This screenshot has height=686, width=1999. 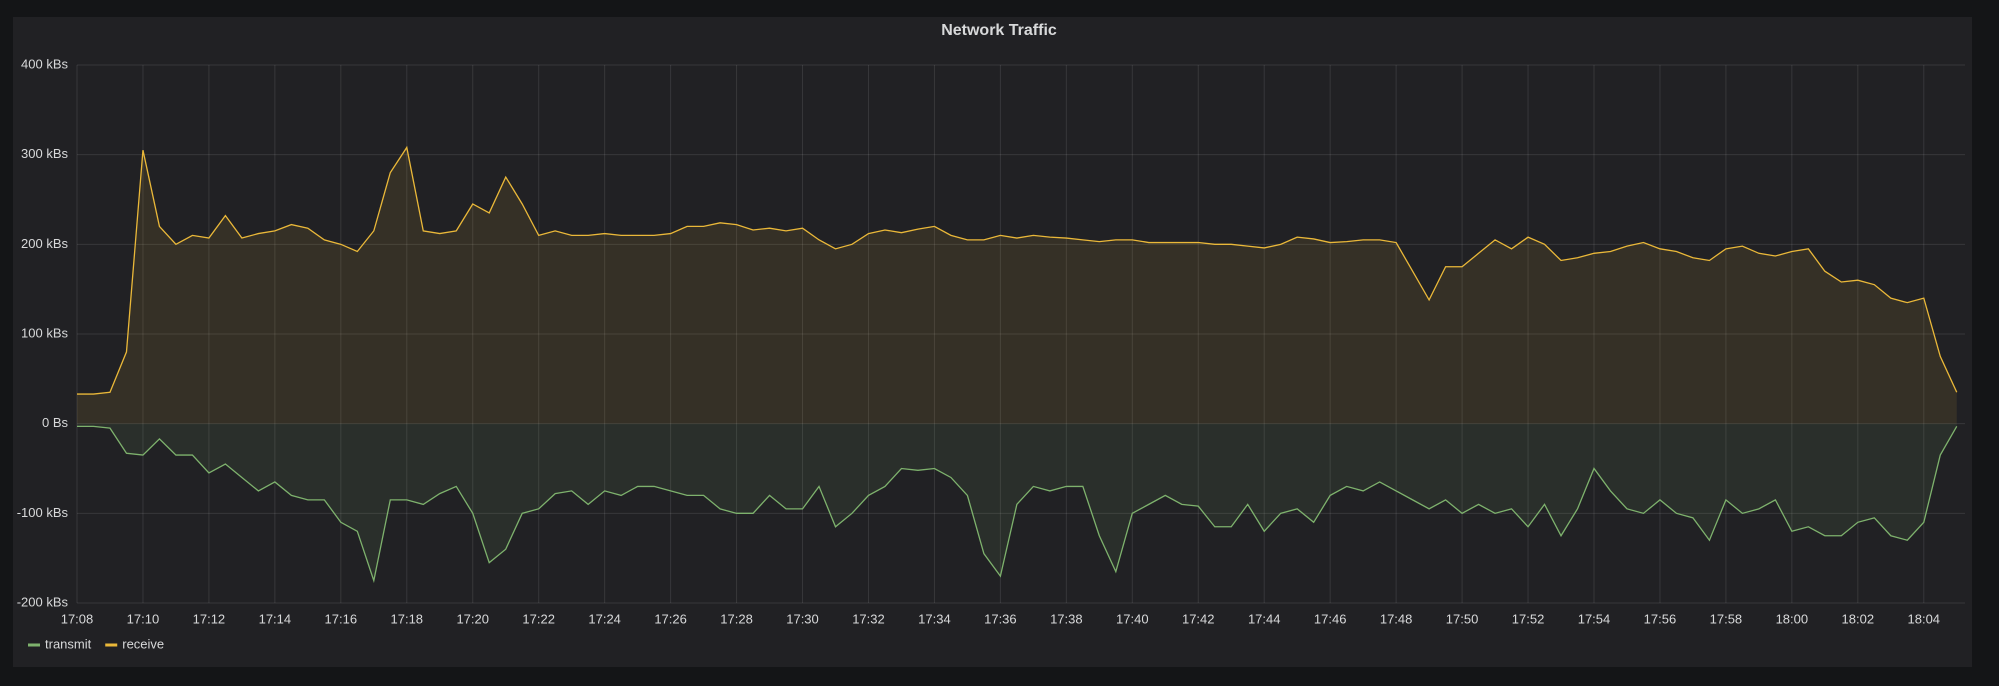 I want to click on x-tick-label: 17:16, so click(x=341, y=618).